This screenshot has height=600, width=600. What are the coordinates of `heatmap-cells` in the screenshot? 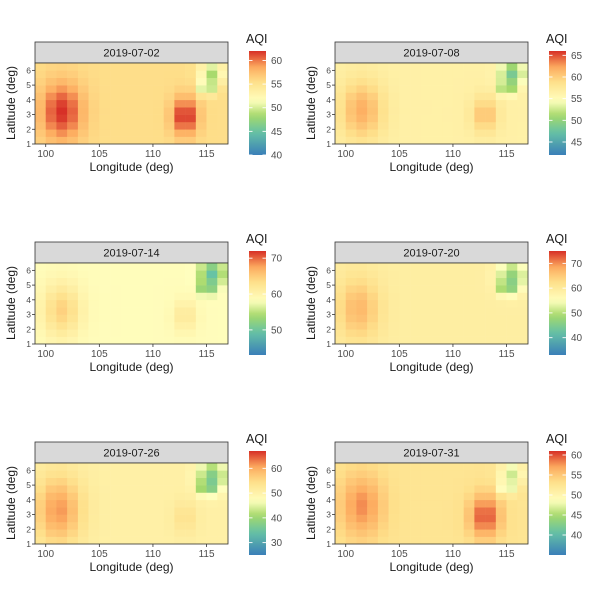 It's located at (432, 504).